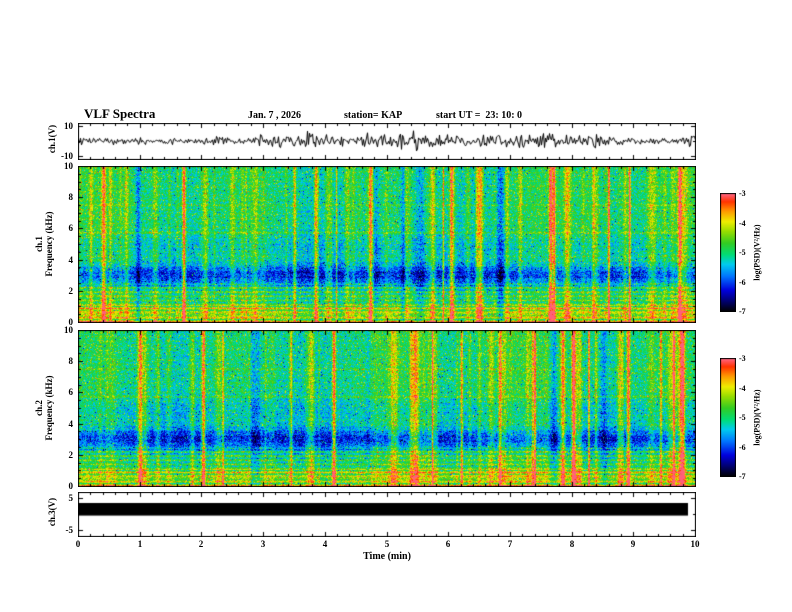 The image size is (792, 612). Describe the element at coordinates (71, 228) in the screenshot. I see `ch1-freq-tick-label: 6` at that location.